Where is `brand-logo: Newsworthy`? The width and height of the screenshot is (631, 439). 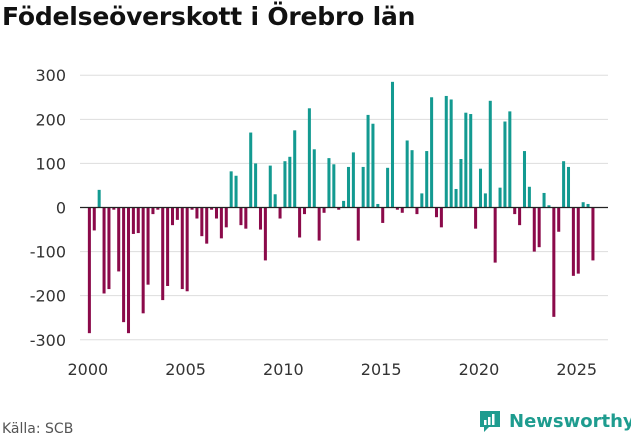
brand-logo: Newsworthy is located at coordinates (554, 421).